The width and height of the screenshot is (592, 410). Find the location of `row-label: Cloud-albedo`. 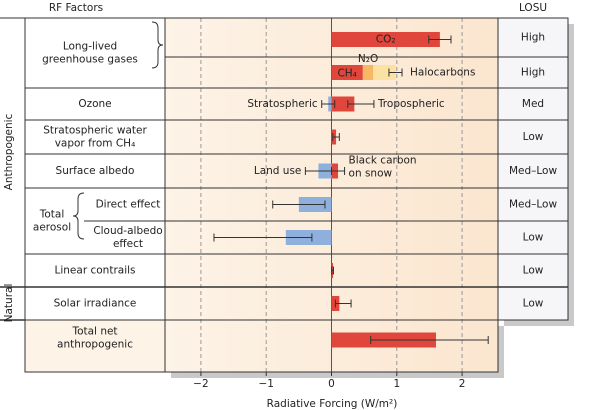

row-label: Cloud-albedo is located at coordinates (127, 231).